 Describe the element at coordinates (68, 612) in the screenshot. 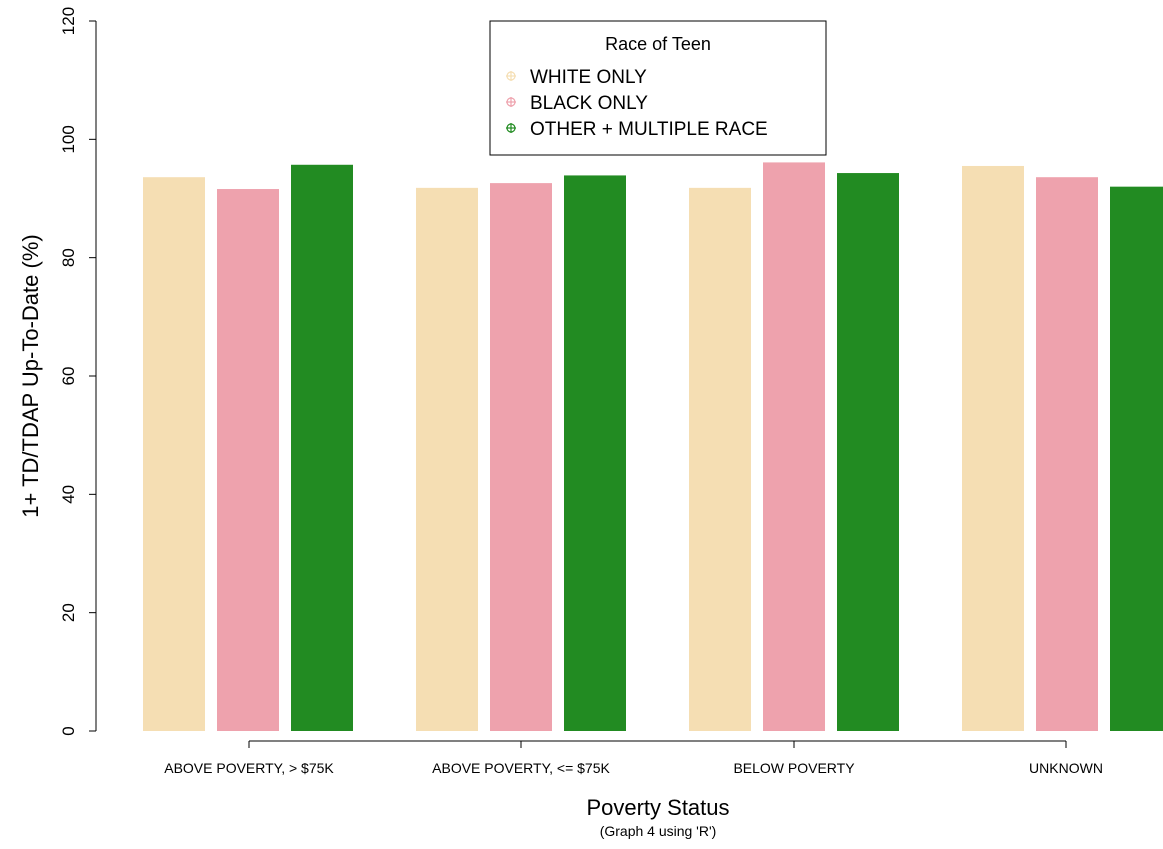

I see `y-tick-label: 20` at that location.